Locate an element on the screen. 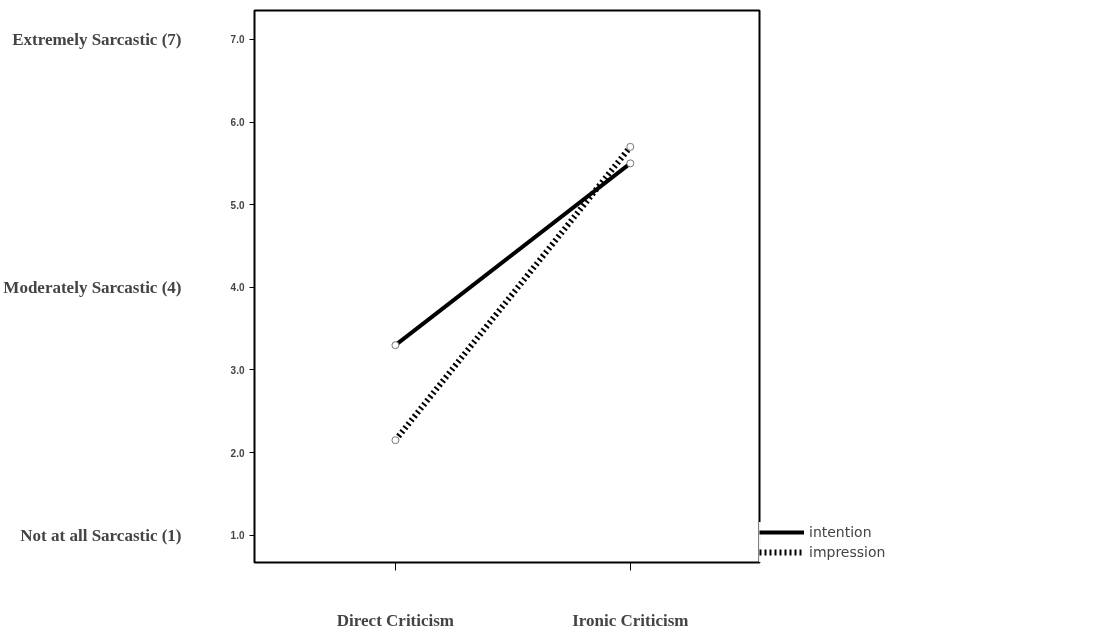 The image size is (1114, 638). x-tick-label: Ironic Criticism is located at coordinates (630, 620).